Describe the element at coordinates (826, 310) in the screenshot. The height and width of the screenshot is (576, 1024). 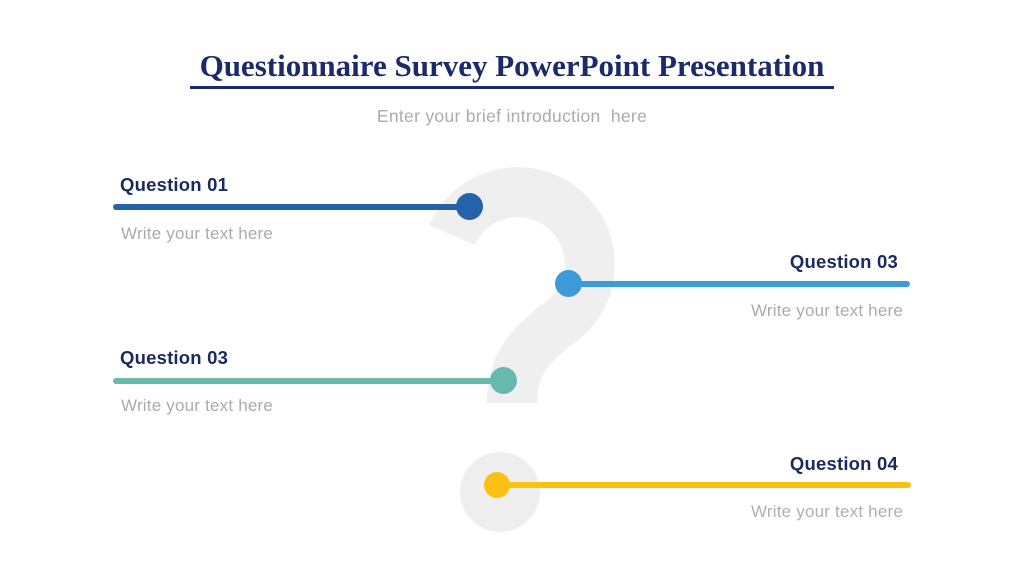
I see `question-2-placeholder-text: Write your text here` at that location.